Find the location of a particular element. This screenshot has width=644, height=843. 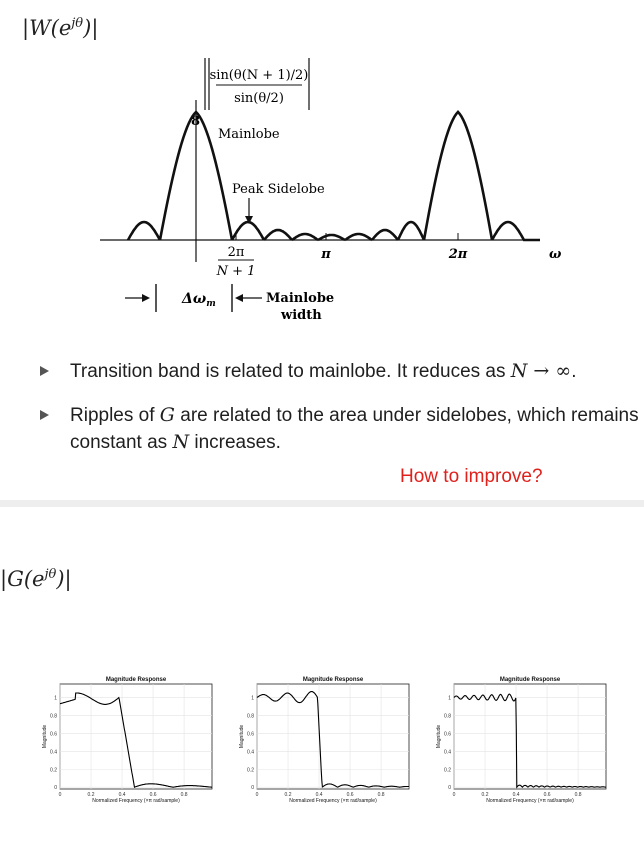

peak-sidelobe-label: Peak Sidelobe is located at coordinates (278, 189).